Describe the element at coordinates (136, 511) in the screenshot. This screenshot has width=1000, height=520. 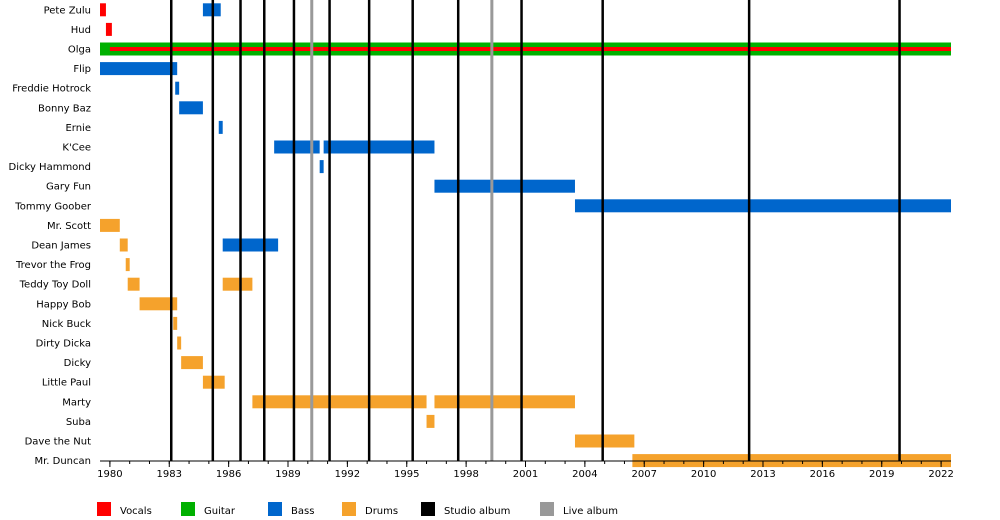
I see `legend-label-vocals: Vocals` at that location.